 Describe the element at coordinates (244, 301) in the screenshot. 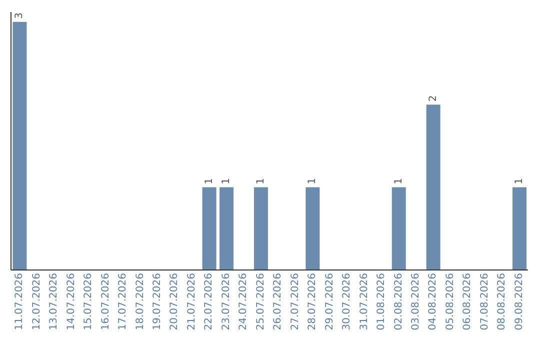

I see `x-tick-label: 24.07.2026` at that location.